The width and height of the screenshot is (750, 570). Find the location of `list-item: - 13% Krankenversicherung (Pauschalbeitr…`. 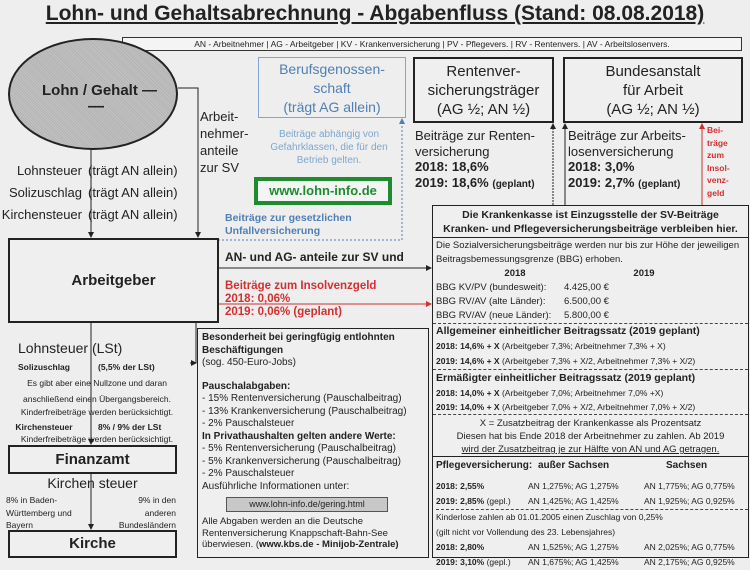

list-item: - 13% Krankenversicherung (Pauschalbeitr… is located at coordinates (304, 411).